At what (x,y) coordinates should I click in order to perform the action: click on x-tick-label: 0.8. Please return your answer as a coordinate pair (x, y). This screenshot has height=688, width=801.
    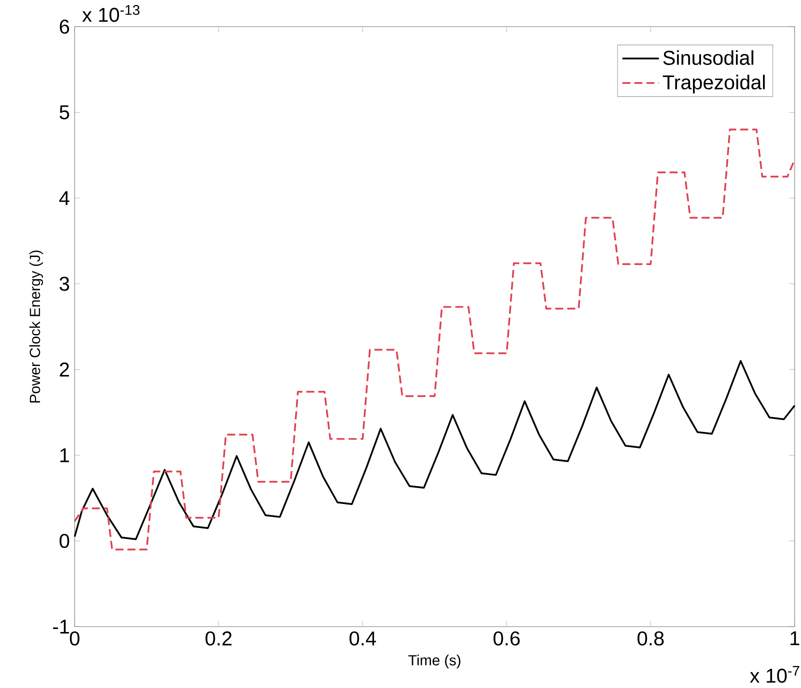
    Looking at the image, I should click on (651, 638).